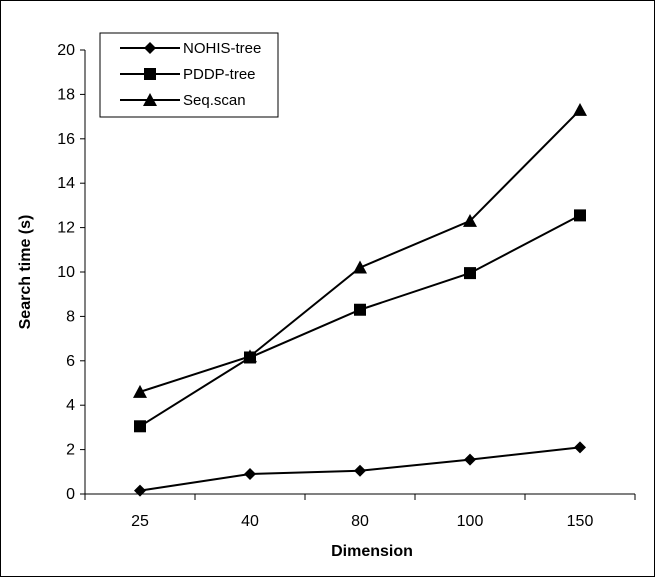  I want to click on y-ticks: 0 2 4 6 8 10 12 14 16 18 20, so click(71, 272).